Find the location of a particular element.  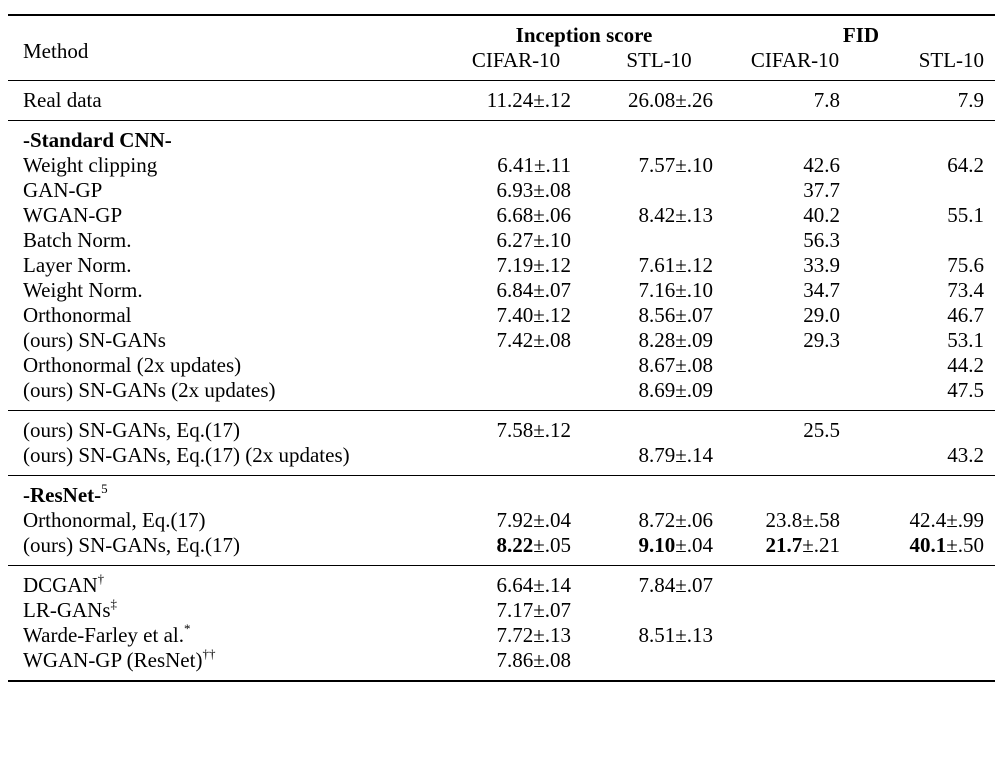

cell-fid-stl: 64.2 is located at coordinates (966, 165).